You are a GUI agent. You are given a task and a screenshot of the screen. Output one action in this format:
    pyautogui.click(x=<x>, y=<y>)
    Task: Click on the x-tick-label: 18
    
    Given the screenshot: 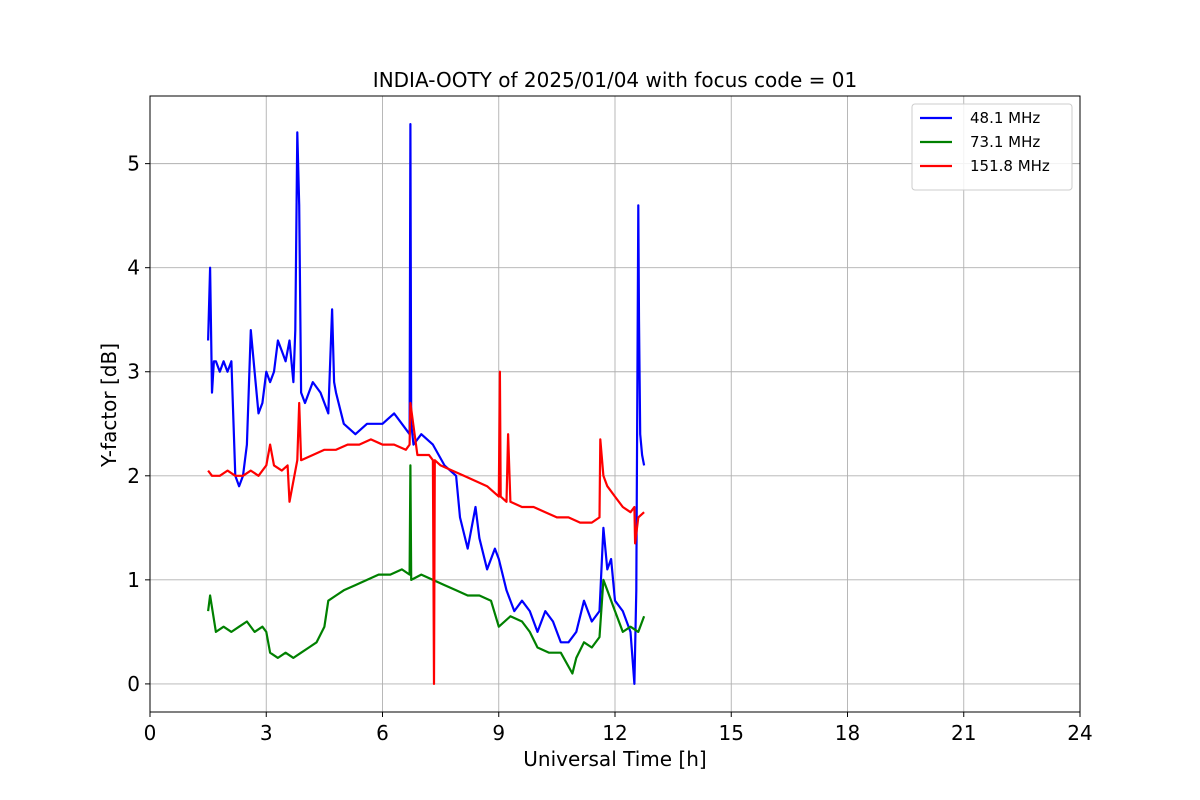 What is the action you would take?
    pyautogui.click(x=847, y=733)
    